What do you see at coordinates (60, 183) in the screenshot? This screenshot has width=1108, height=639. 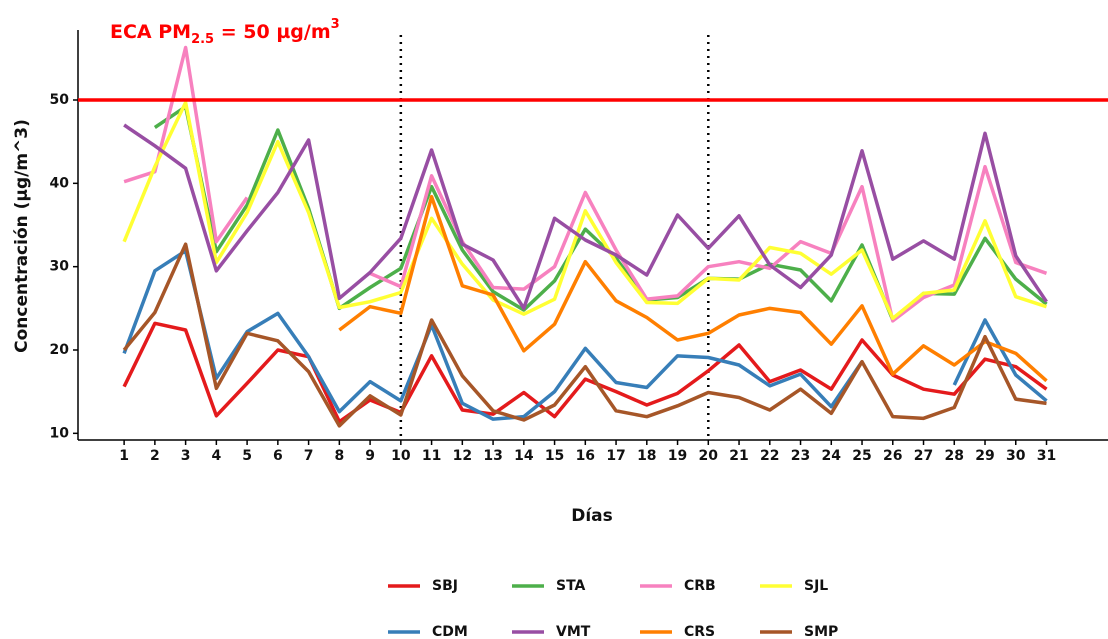 I see `y-tick-label: 40` at bounding box center [60, 183].